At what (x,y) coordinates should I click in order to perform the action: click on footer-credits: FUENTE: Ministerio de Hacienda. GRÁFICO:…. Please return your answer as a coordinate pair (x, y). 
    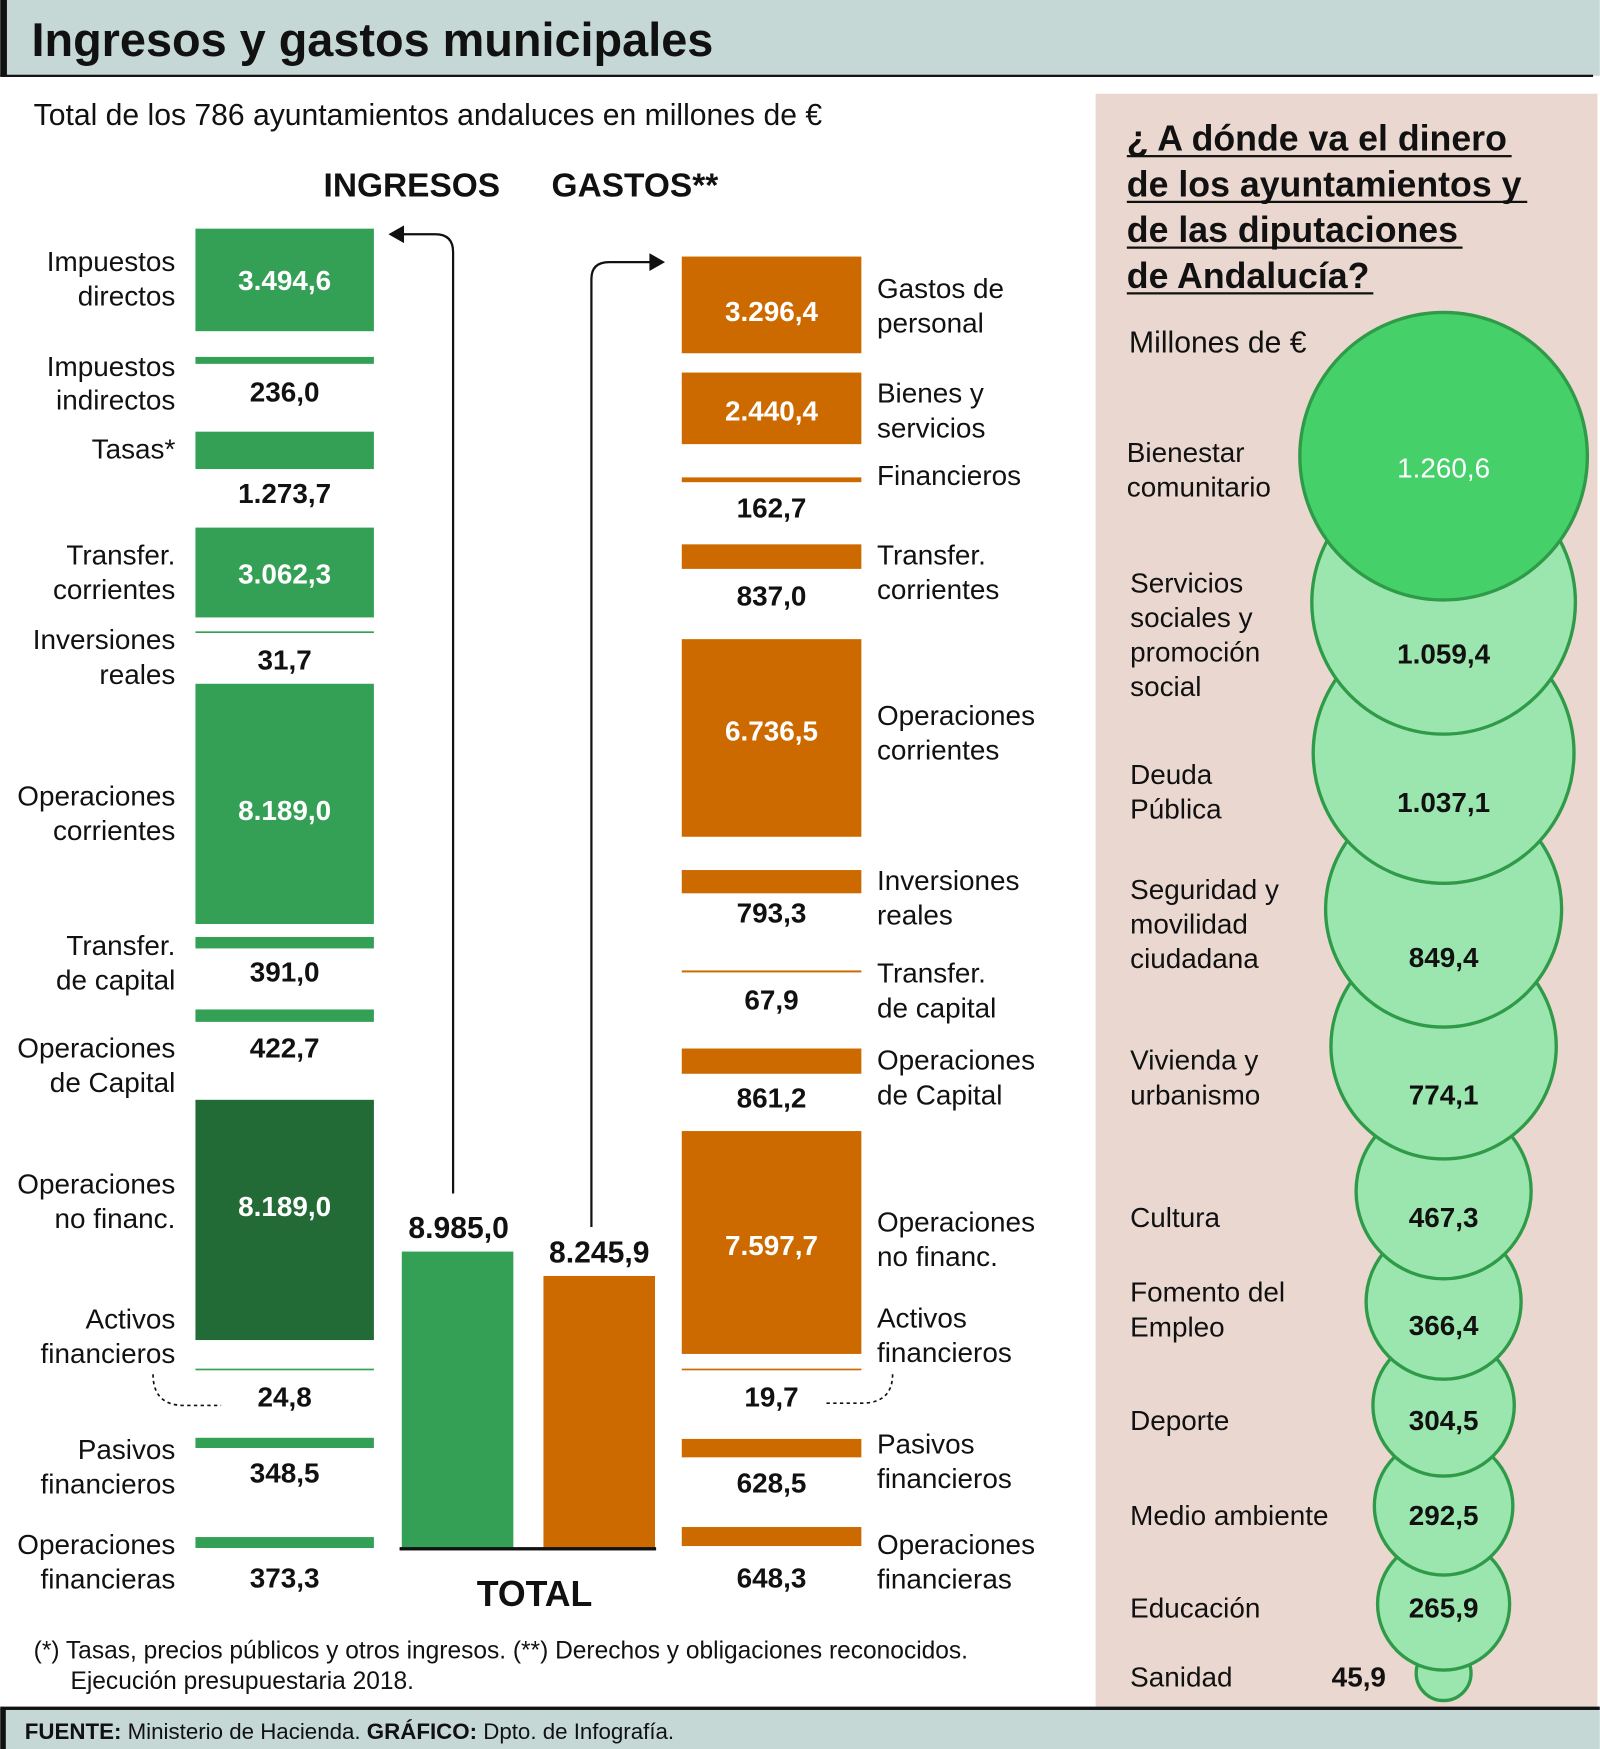
    Looking at the image, I should click on (349, 1731).